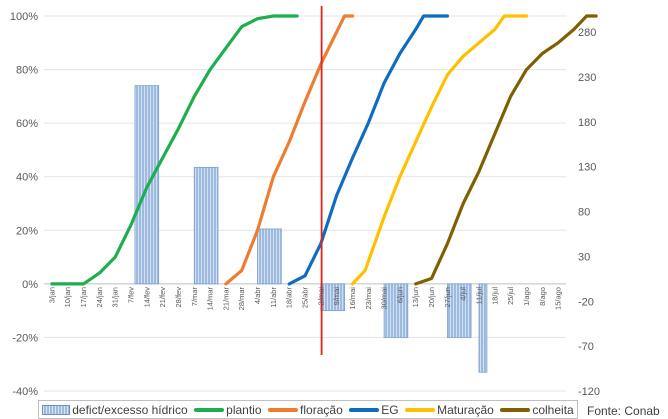 This screenshot has height=419, width=668. I want to click on legend-label-floracao: floração, so click(321, 409).